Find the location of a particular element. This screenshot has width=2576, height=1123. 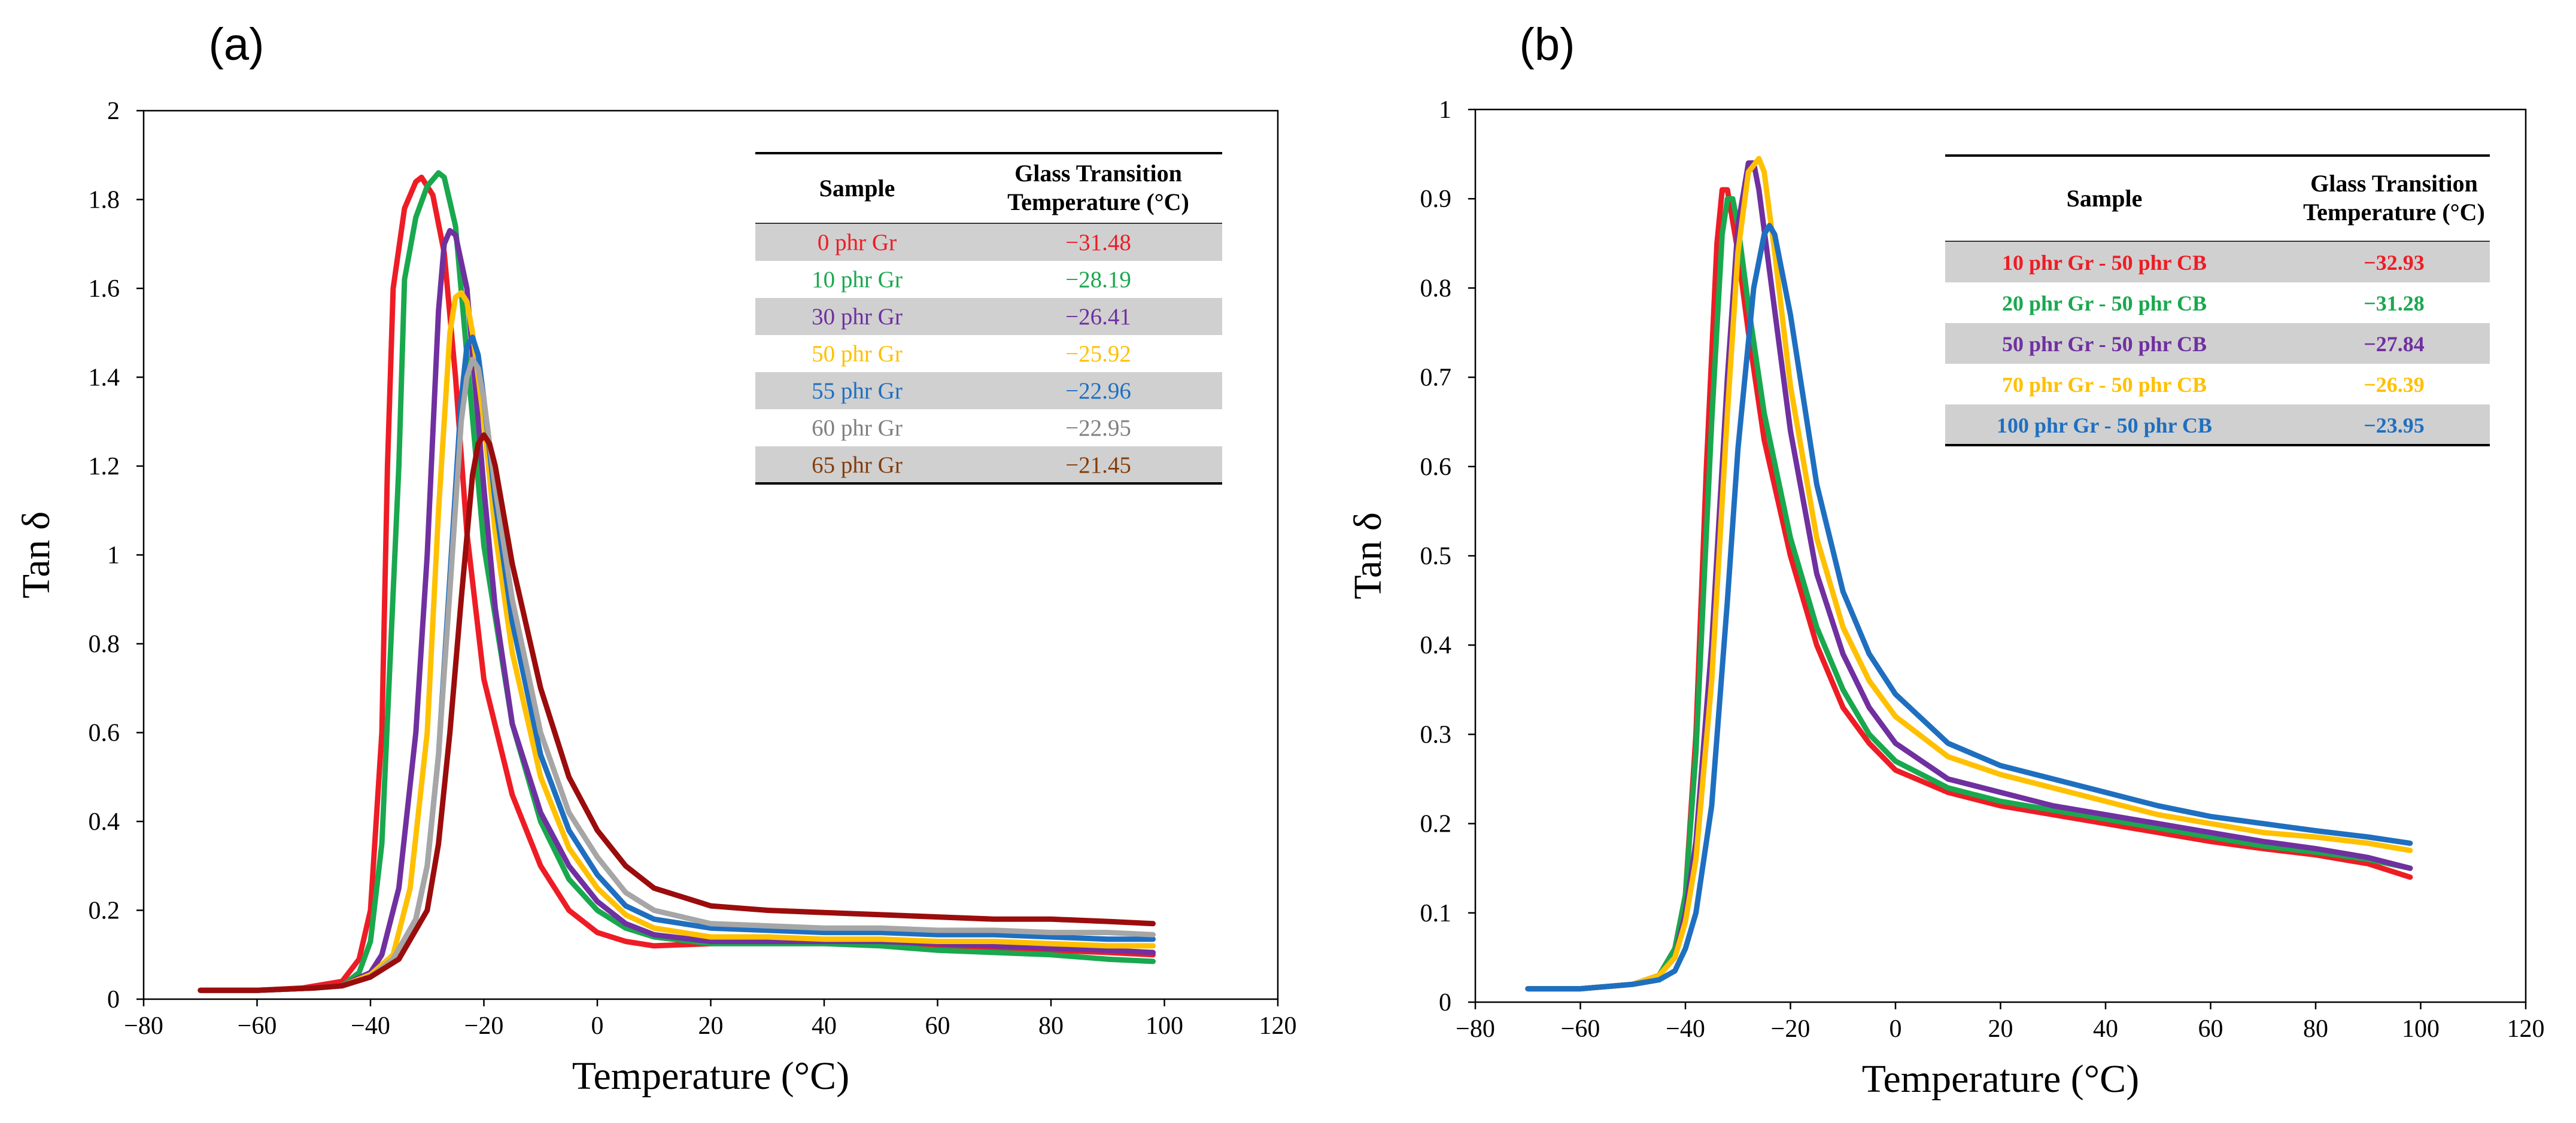

a-x-tick-label: −20 is located at coordinates (484, 1026).